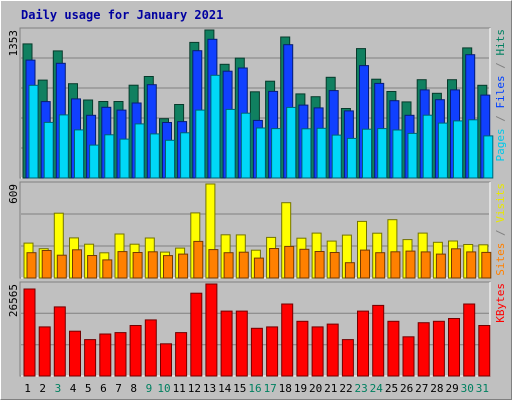 This screenshot has width=512, height=400. Describe the element at coordinates (163, 388) in the screenshot. I see `day-label: 10` at that location.